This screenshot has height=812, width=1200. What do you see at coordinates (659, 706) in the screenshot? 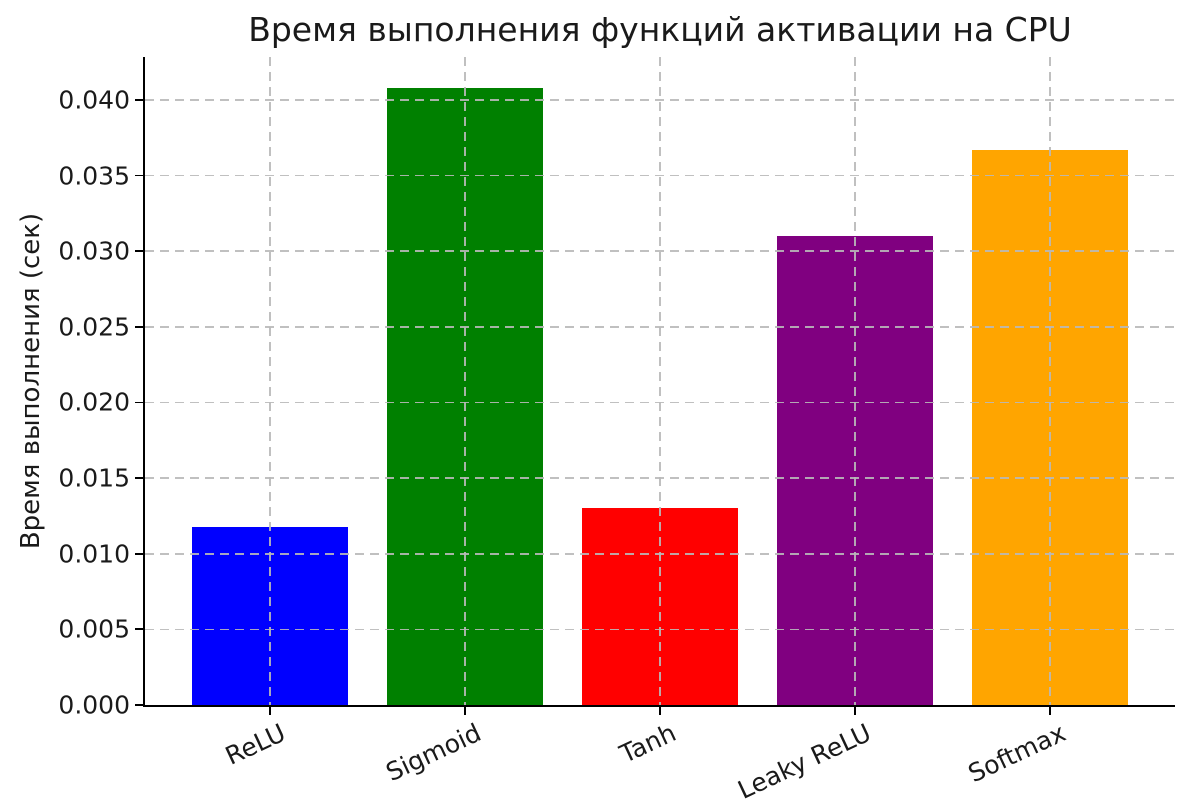
I see `x-axis-spine` at bounding box center [659, 706].